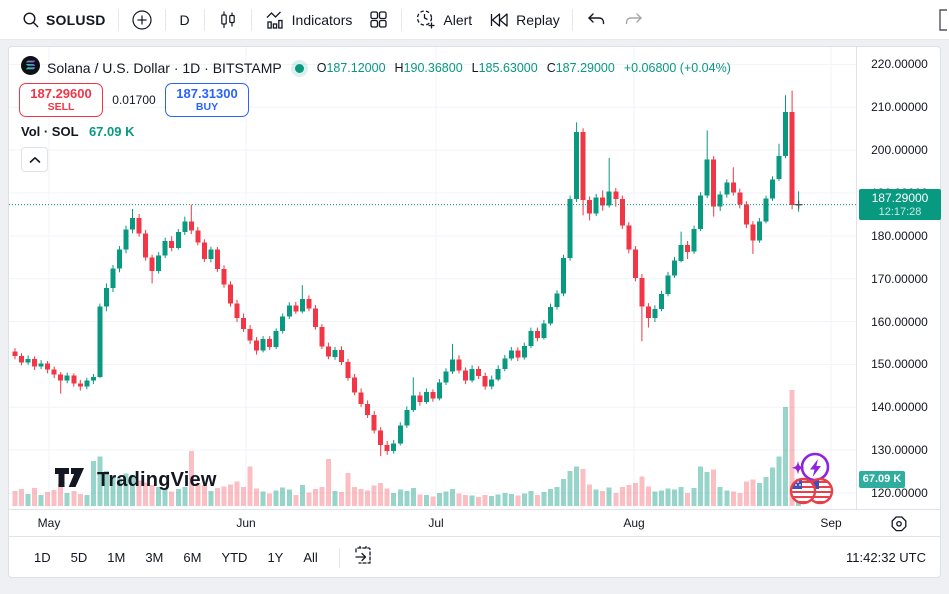 The width and height of the screenshot is (949, 594). I want to click on replay-icon, so click(499, 20).